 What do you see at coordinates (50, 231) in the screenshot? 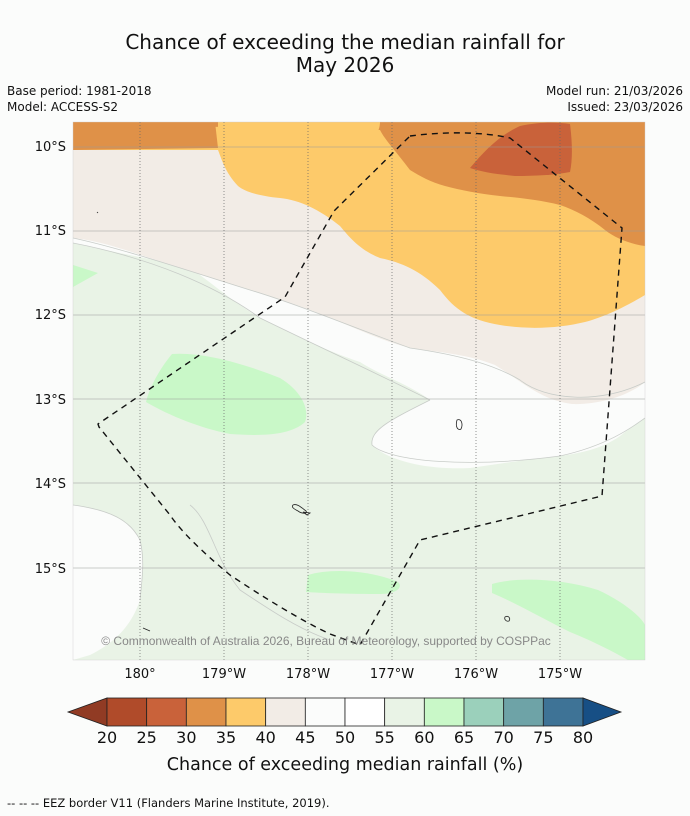
I see `lat-label: 11°S` at bounding box center [50, 231].